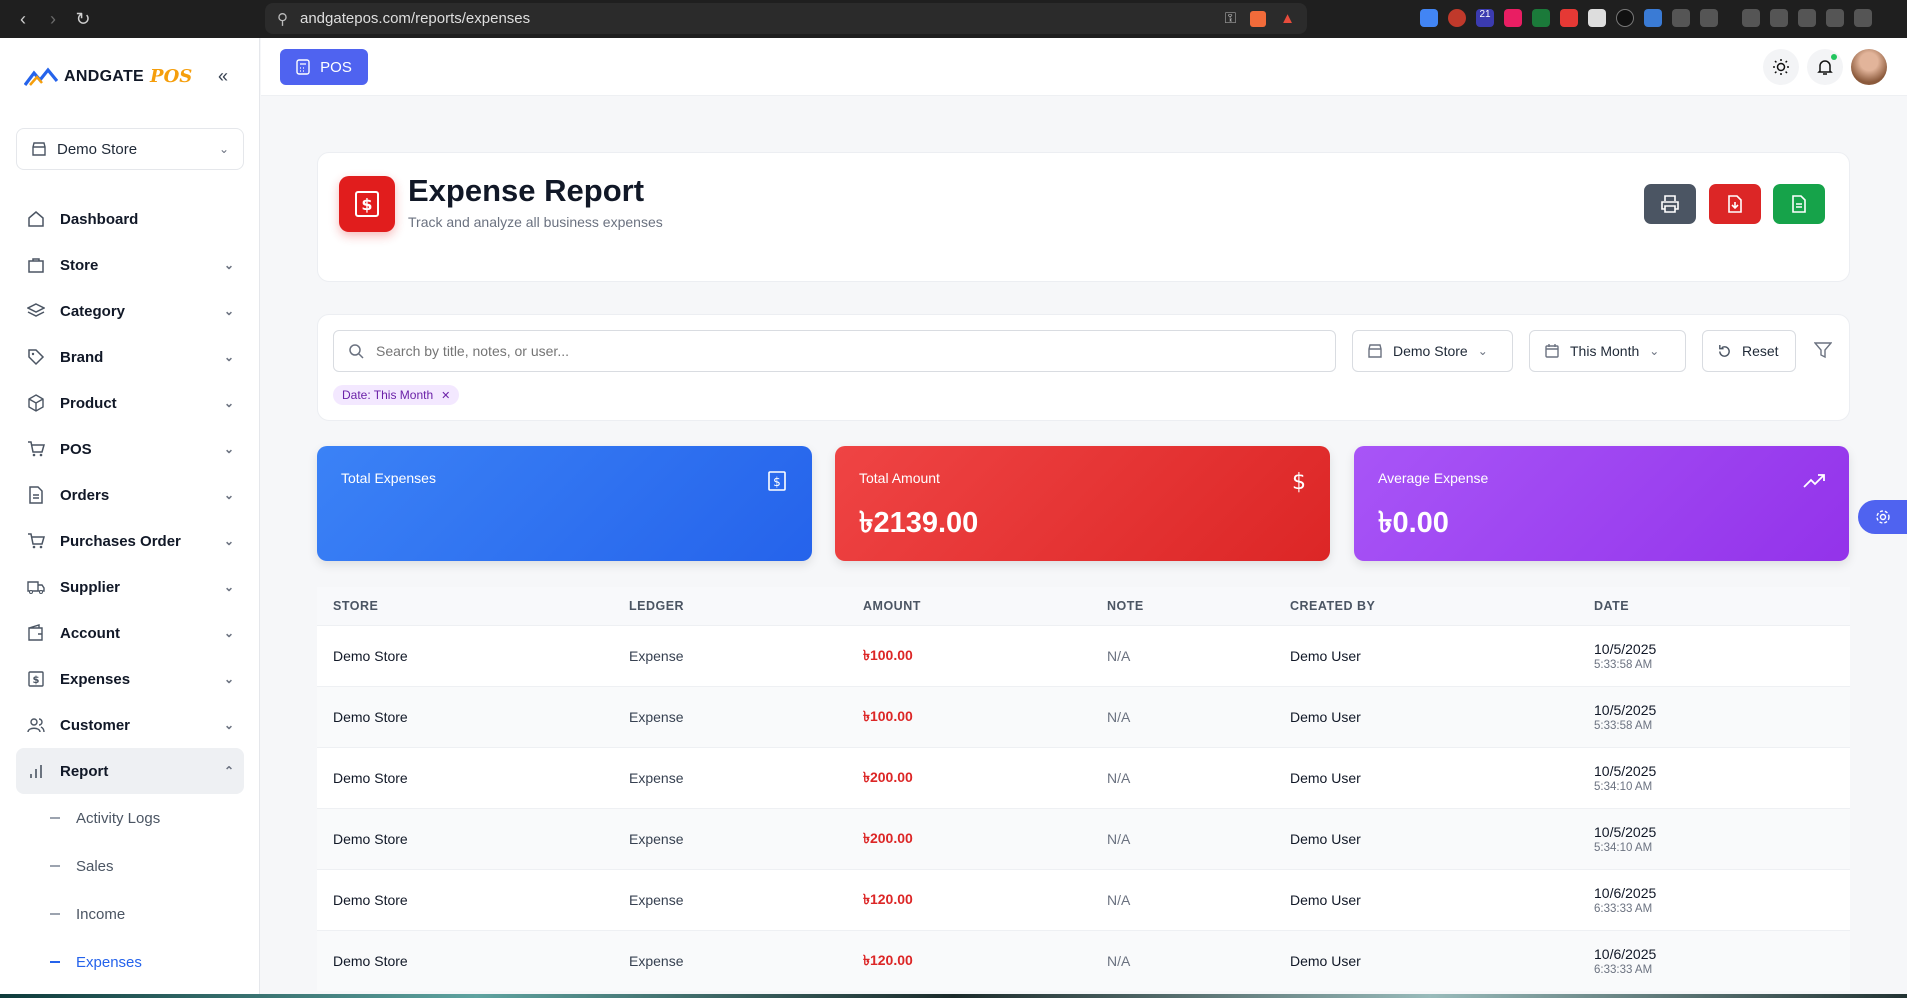 The height and width of the screenshot is (998, 1907). Describe the element at coordinates (1681, 18) in the screenshot. I see `puzzle-icon` at that location.